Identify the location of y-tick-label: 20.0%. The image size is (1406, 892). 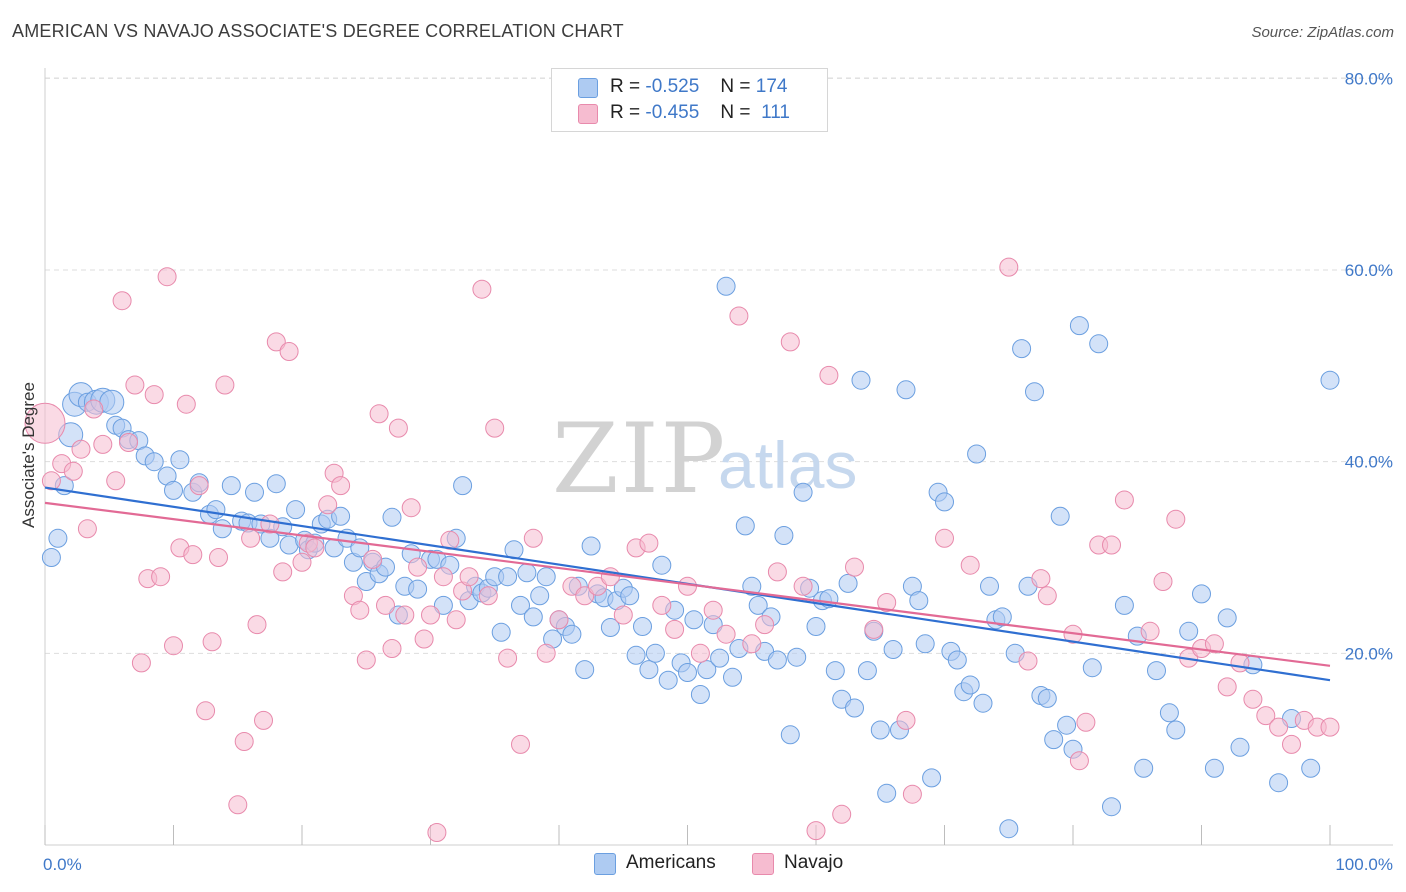
(1369, 653).